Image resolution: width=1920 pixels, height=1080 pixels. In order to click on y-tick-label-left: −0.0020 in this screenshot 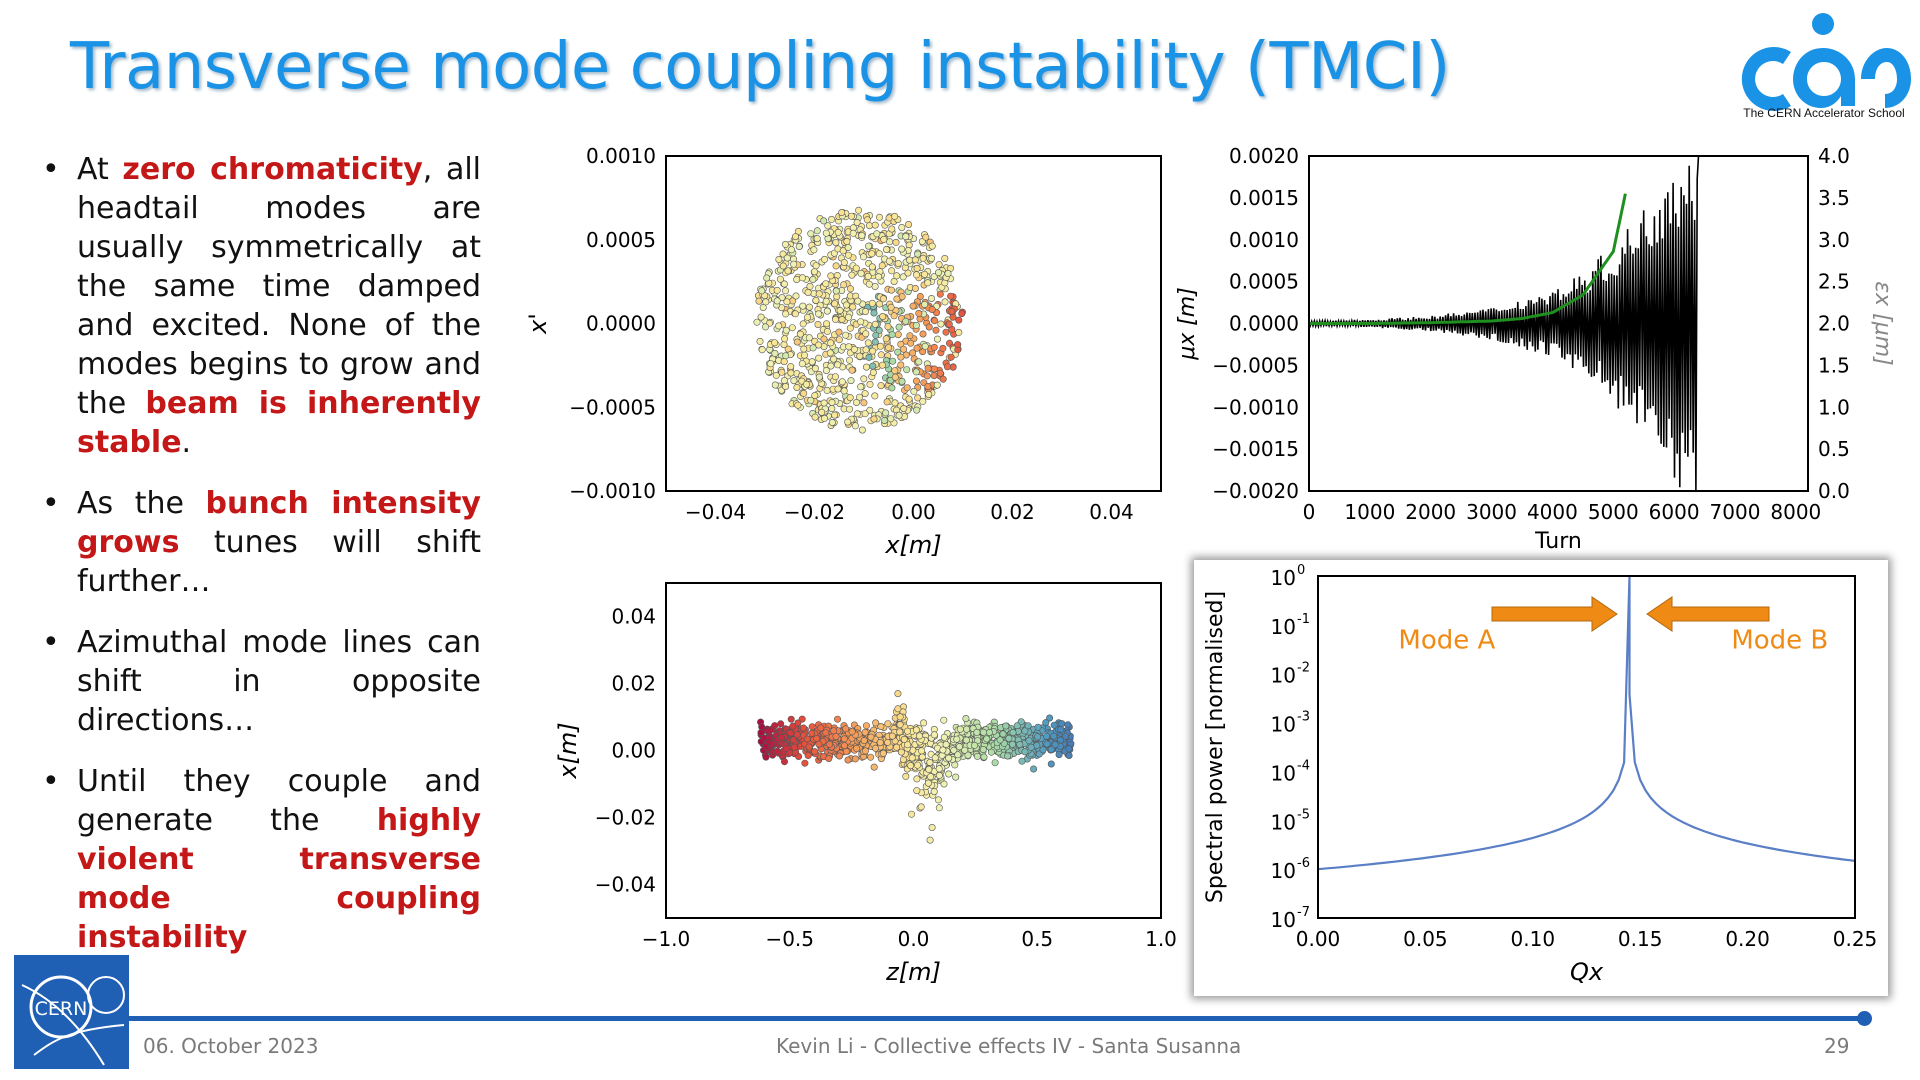, I will do `click(1255, 491)`.